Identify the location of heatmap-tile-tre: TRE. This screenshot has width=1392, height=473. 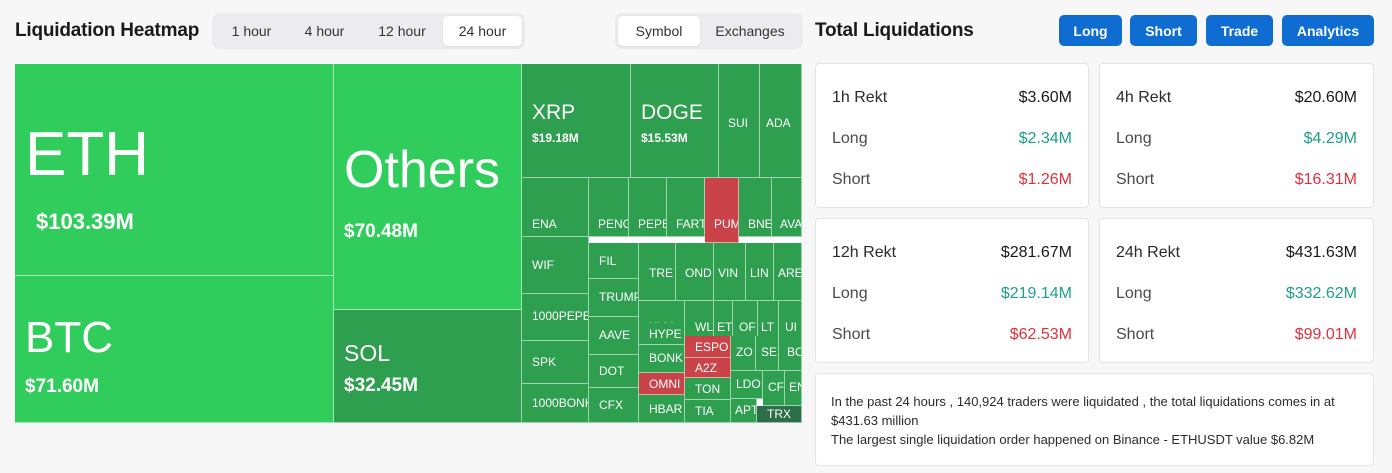
(657, 272).